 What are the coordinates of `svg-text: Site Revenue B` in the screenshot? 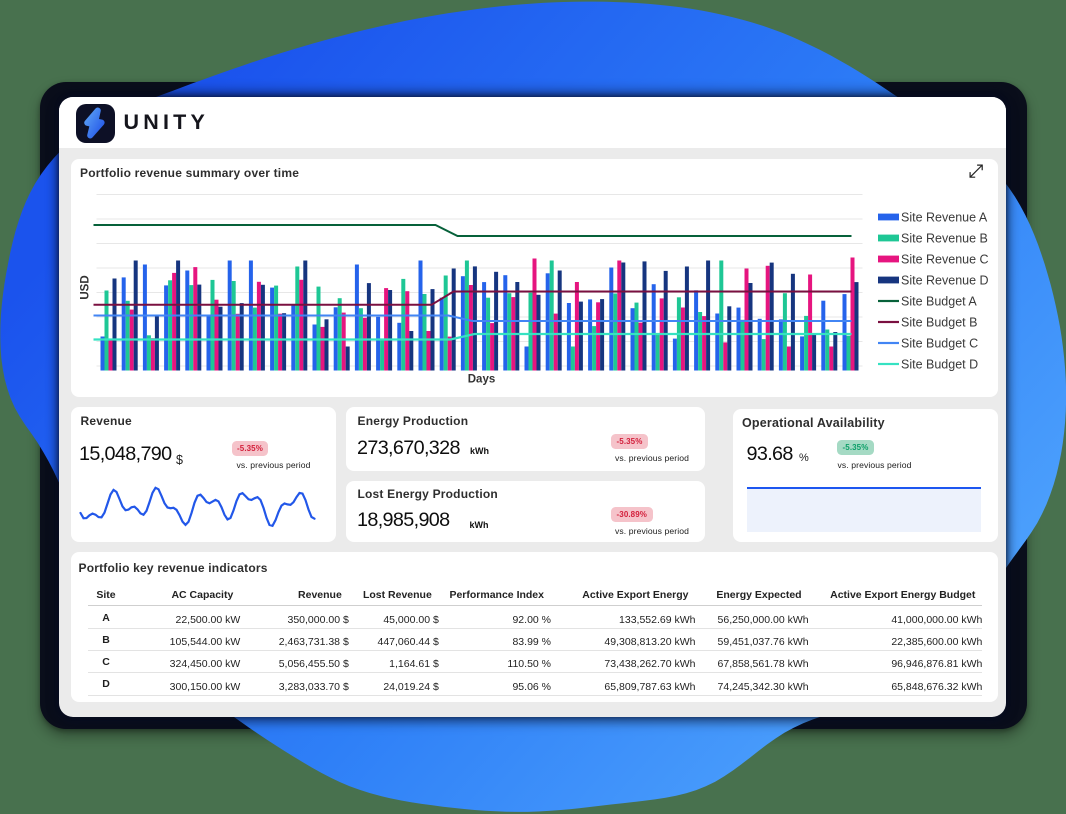 It's located at (944, 238).